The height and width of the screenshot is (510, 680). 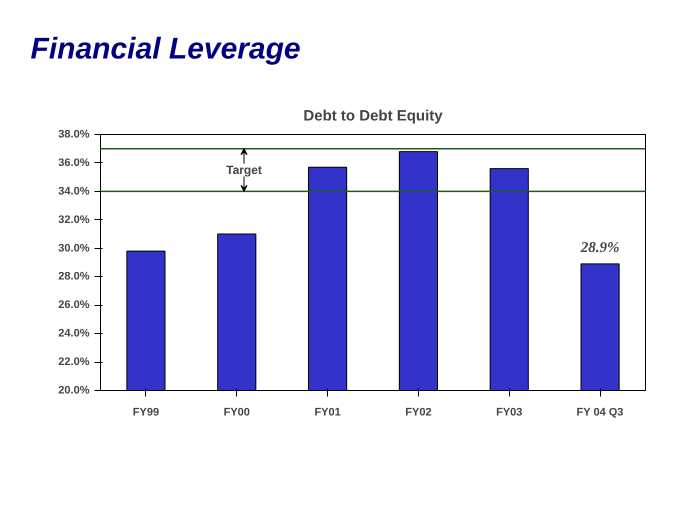 I want to click on data-label: 28.9%, so click(x=600, y=248).